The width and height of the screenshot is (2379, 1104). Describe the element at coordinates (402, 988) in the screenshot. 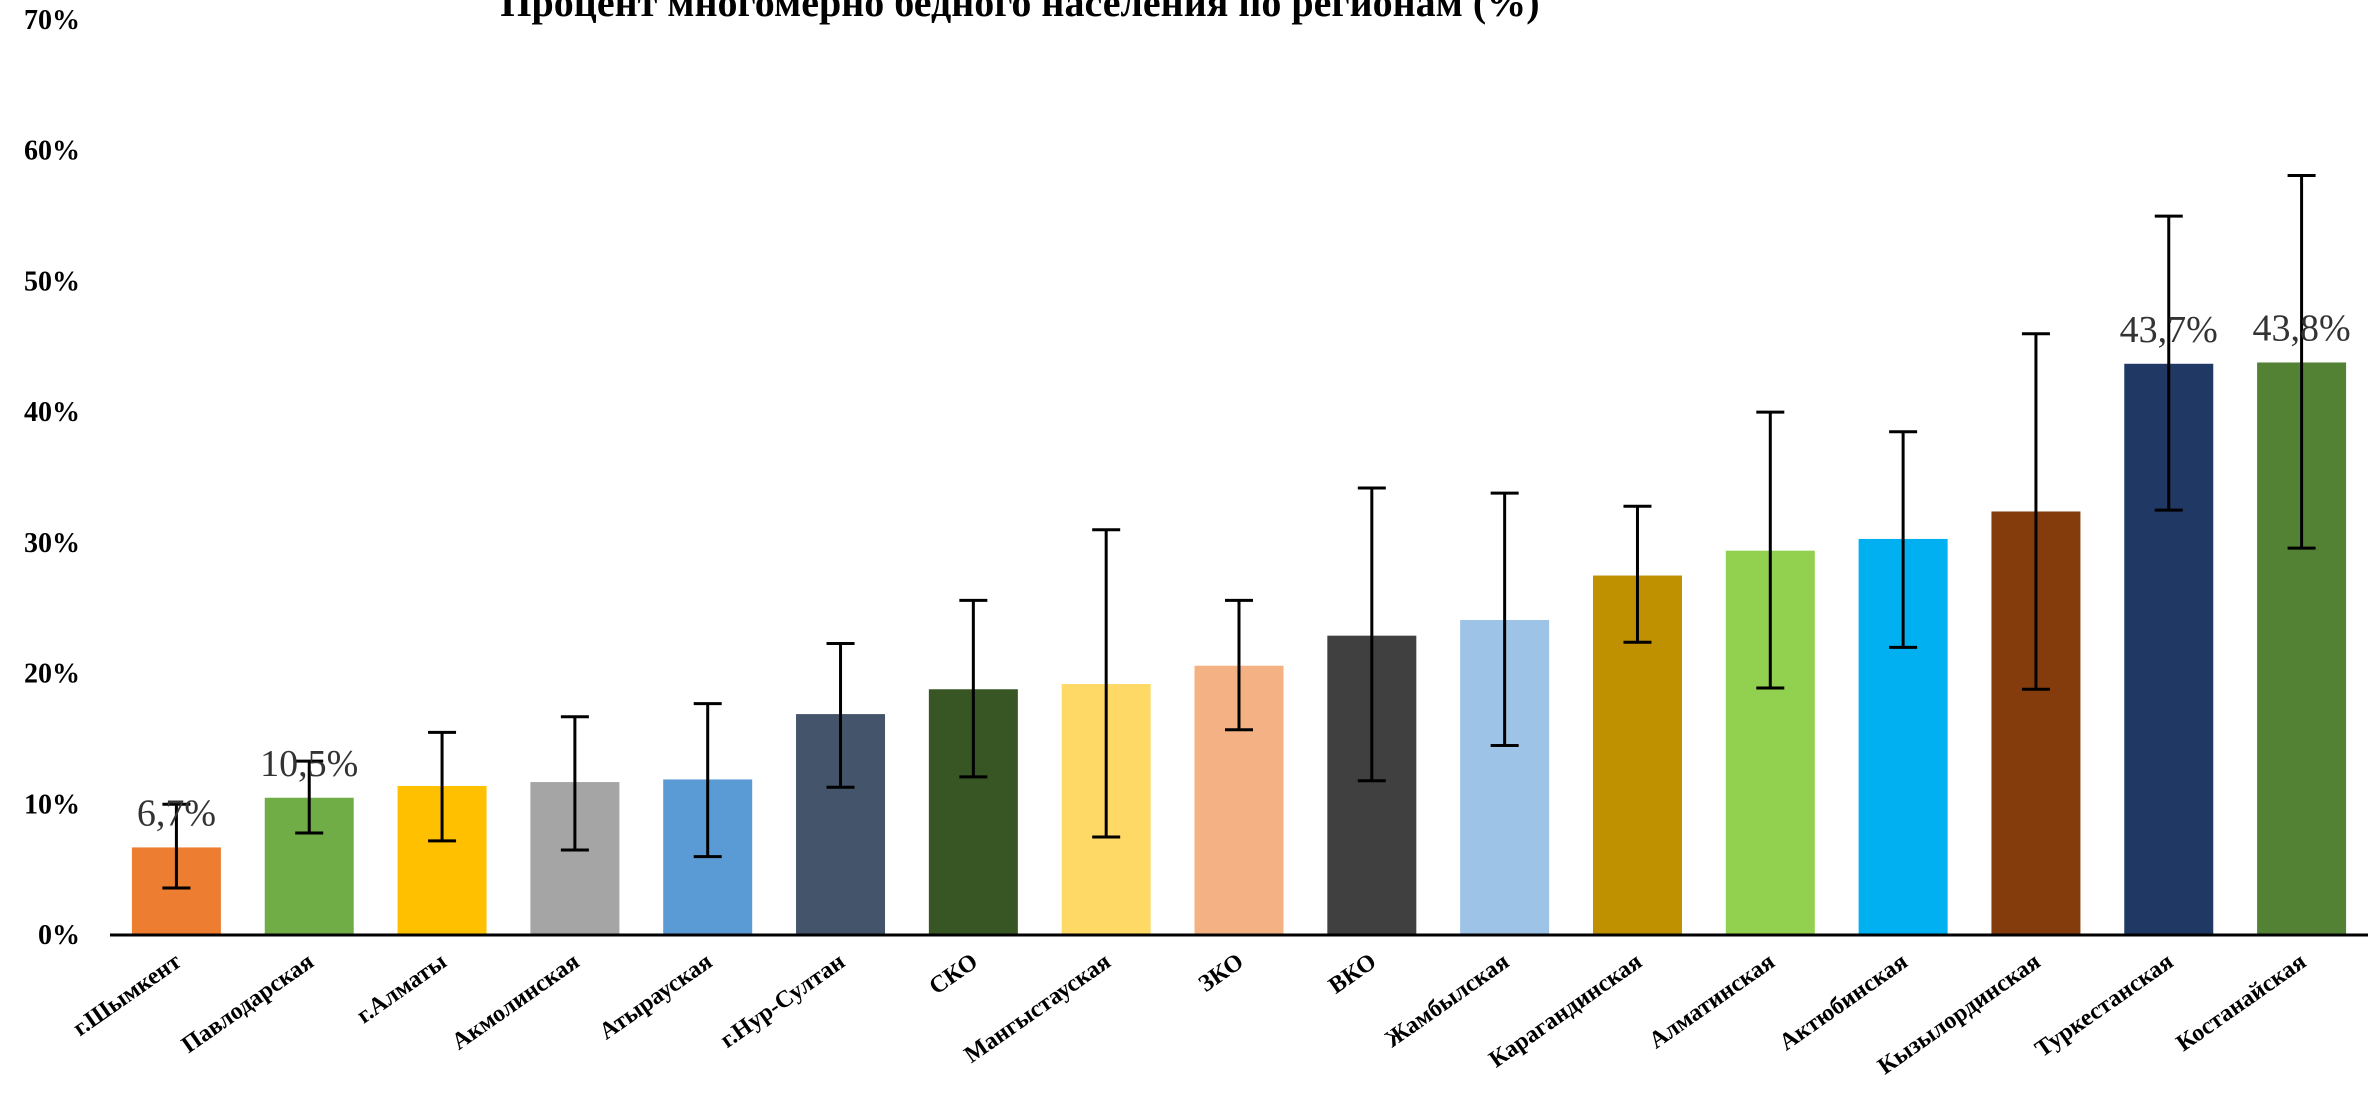

I see `x-tick-label: г.Алматы` at that location.